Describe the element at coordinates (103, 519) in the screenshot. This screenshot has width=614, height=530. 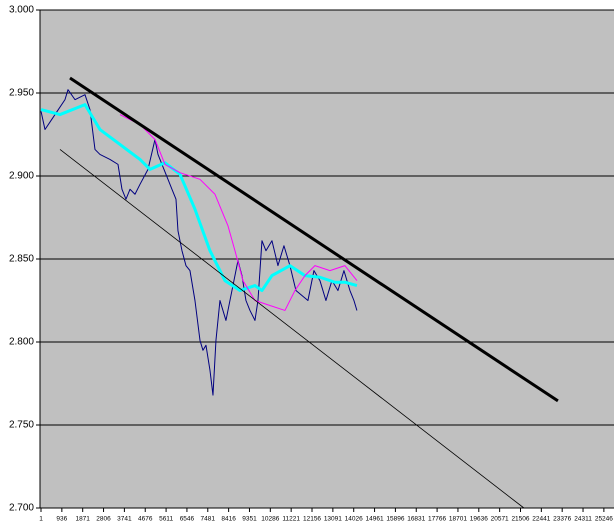
I see `x-tick-label: 2806` at that location.